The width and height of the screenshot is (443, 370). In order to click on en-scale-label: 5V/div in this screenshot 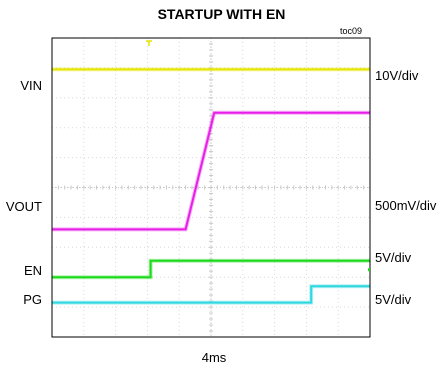, I will do `click(393, 257)`.